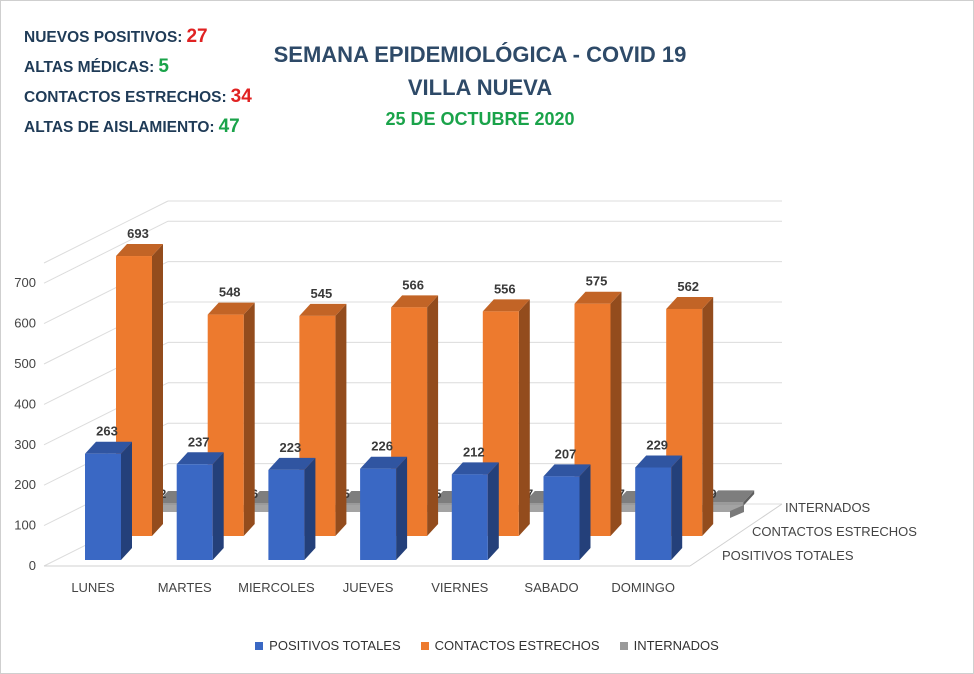 The width and height of the screenshot is (974, 674). What do you see at coordinates (517, 645) in the screenshot?
I see `legend-label-contactos: CONTACTOS ESTRECHOS` at bounding box center [517, 645].